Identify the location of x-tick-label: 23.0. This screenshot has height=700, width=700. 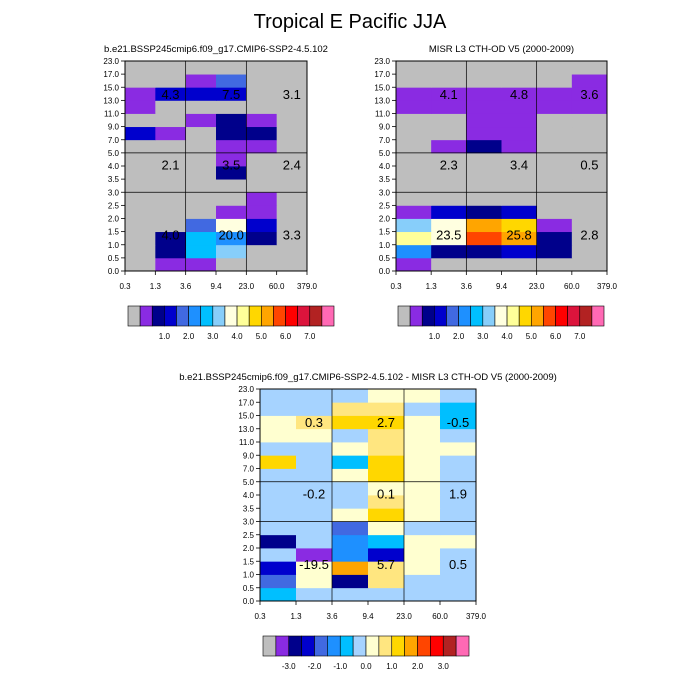
(537, 286).